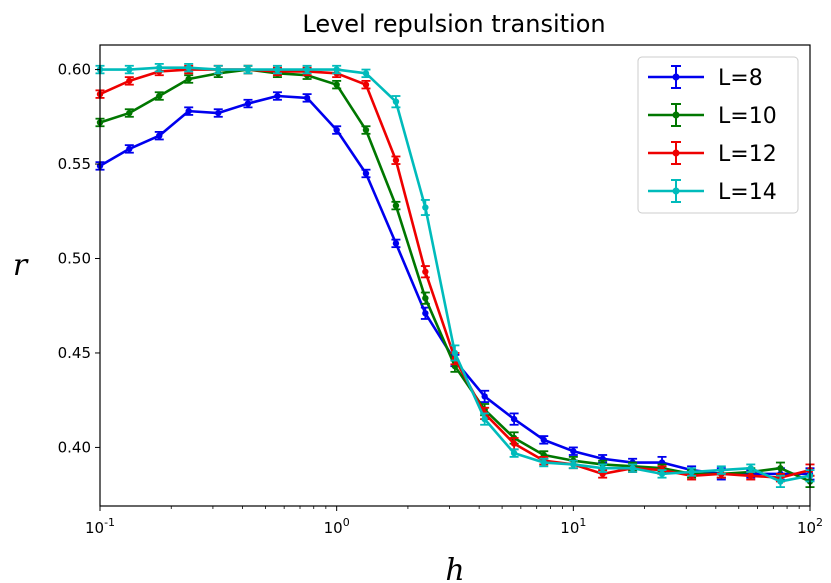  I want to click on legend-entry: L=10, so click(712, 116).